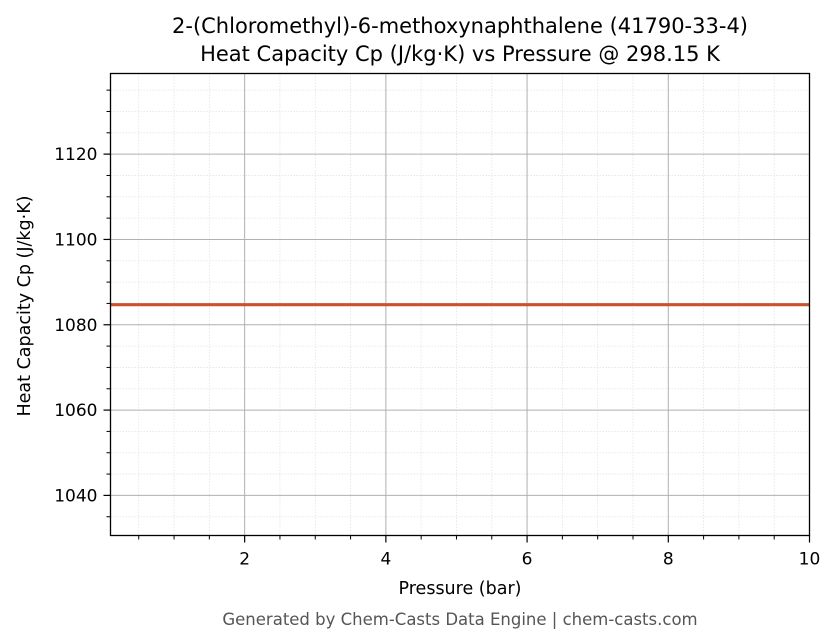 This screenshot has height=644, width=836. What do you see at coordinates (75, 326) in the screenshot?
I see `y-tick-label: 1080` at bounding box center [75, 326].